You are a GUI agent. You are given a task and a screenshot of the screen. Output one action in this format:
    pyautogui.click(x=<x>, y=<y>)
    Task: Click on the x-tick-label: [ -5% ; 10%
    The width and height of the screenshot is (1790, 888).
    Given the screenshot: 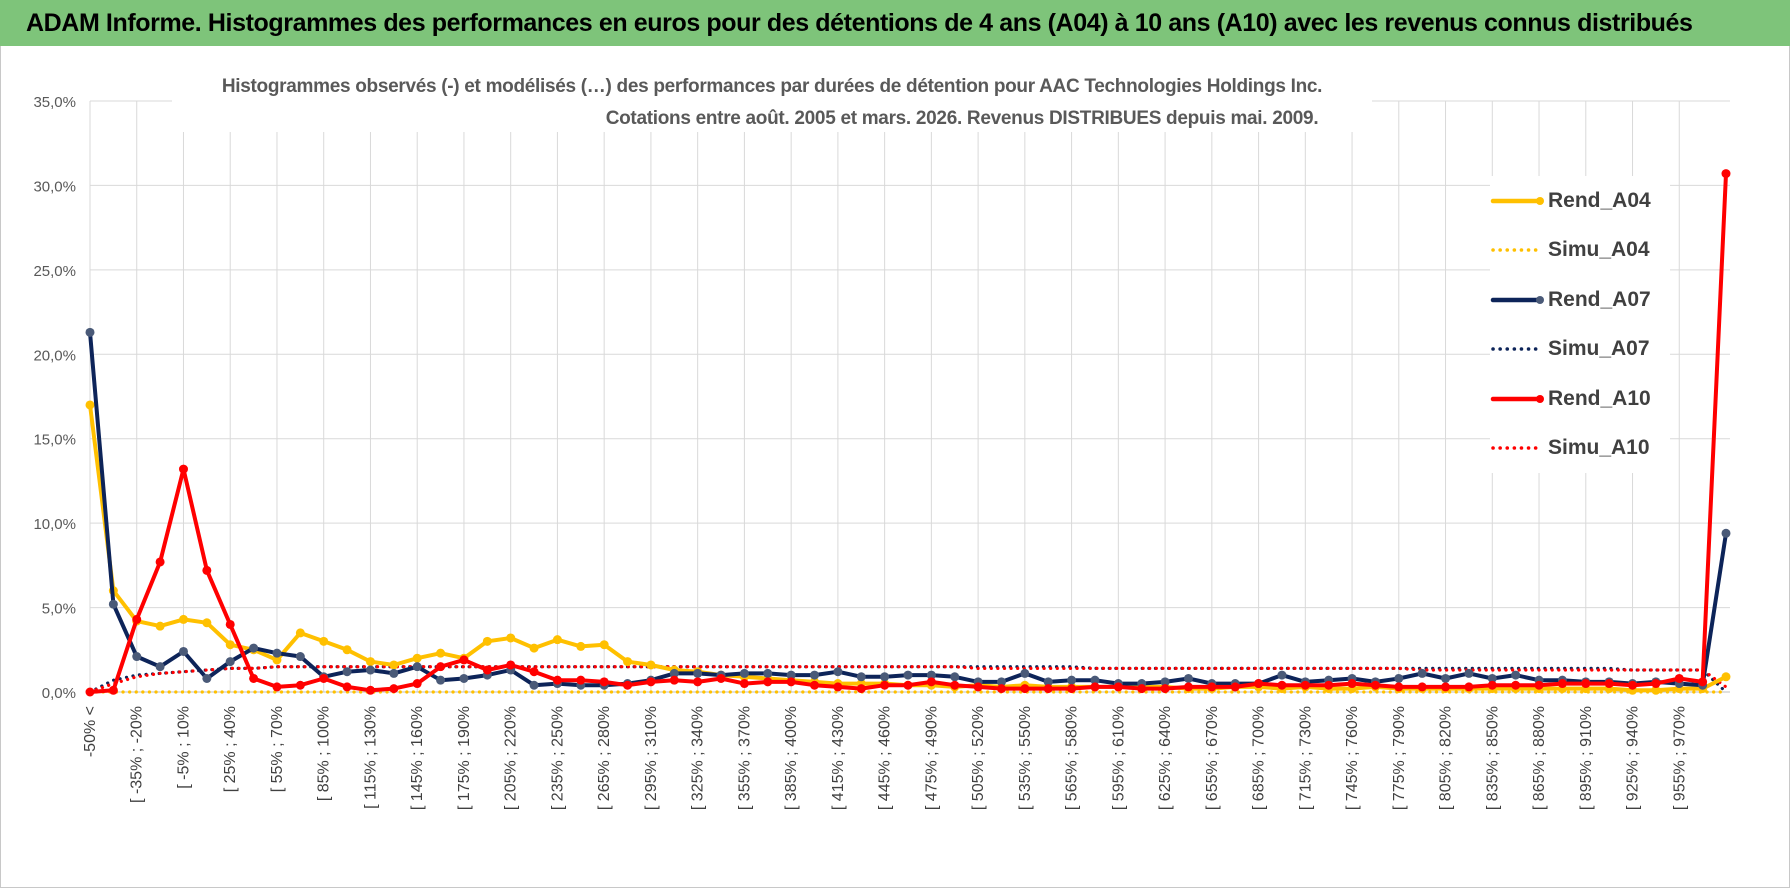 What is the action you would take?
    pyautogui.click(x=183, y=747)
    